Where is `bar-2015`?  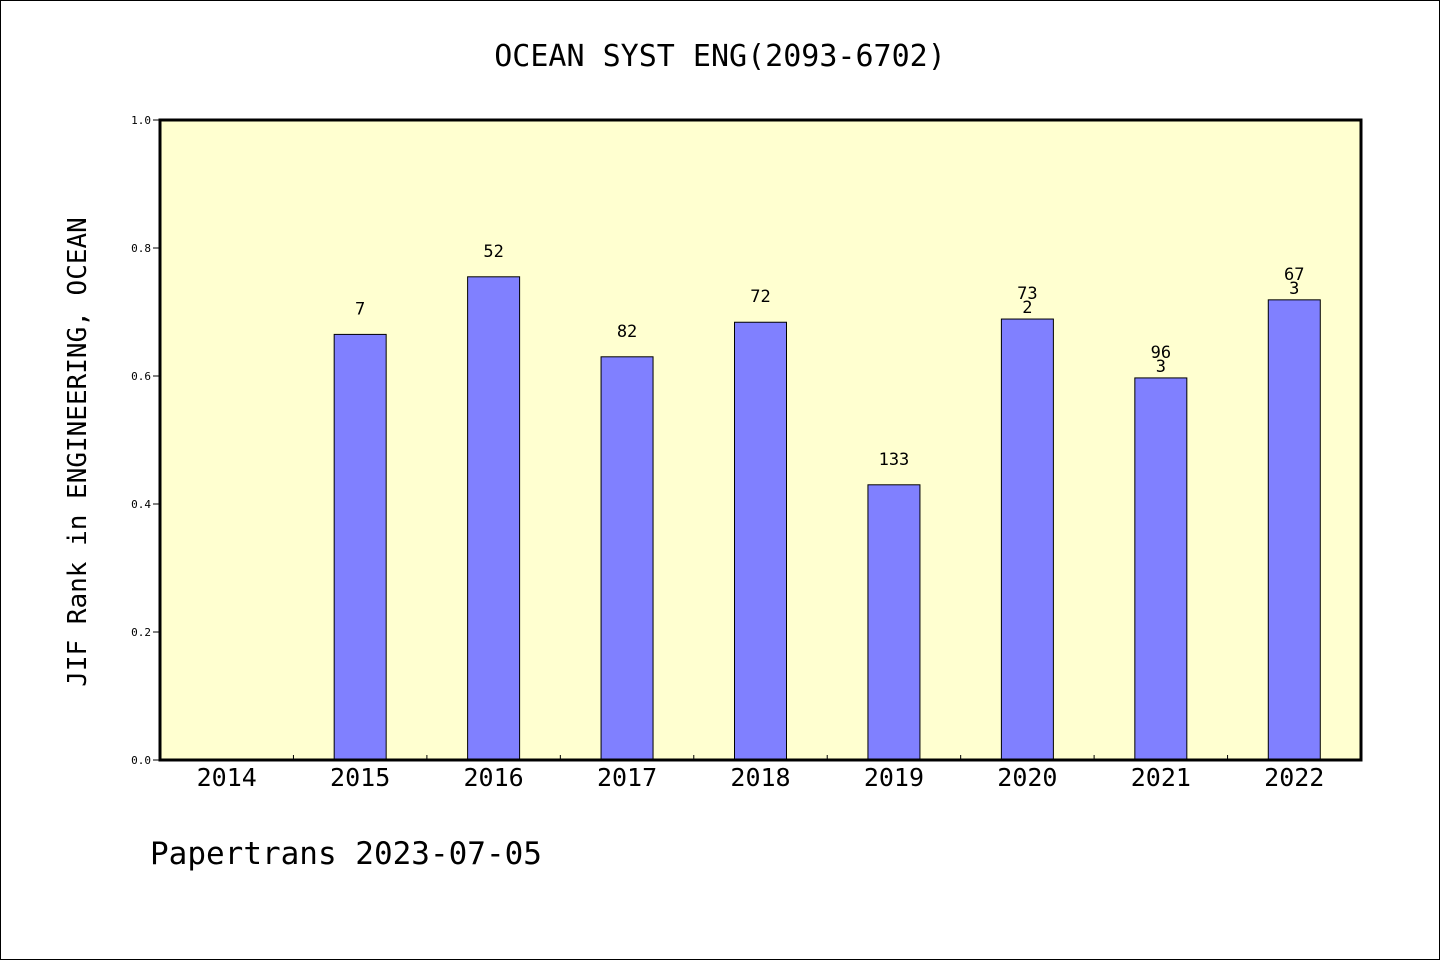
bar-2015 is located at coordinates (360, 547).